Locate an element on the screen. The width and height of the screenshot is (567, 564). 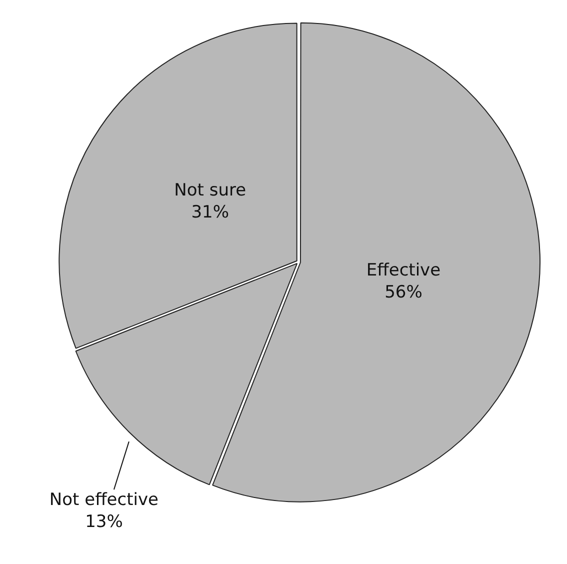
data-label: 56% is located at coordinates (403, 292).